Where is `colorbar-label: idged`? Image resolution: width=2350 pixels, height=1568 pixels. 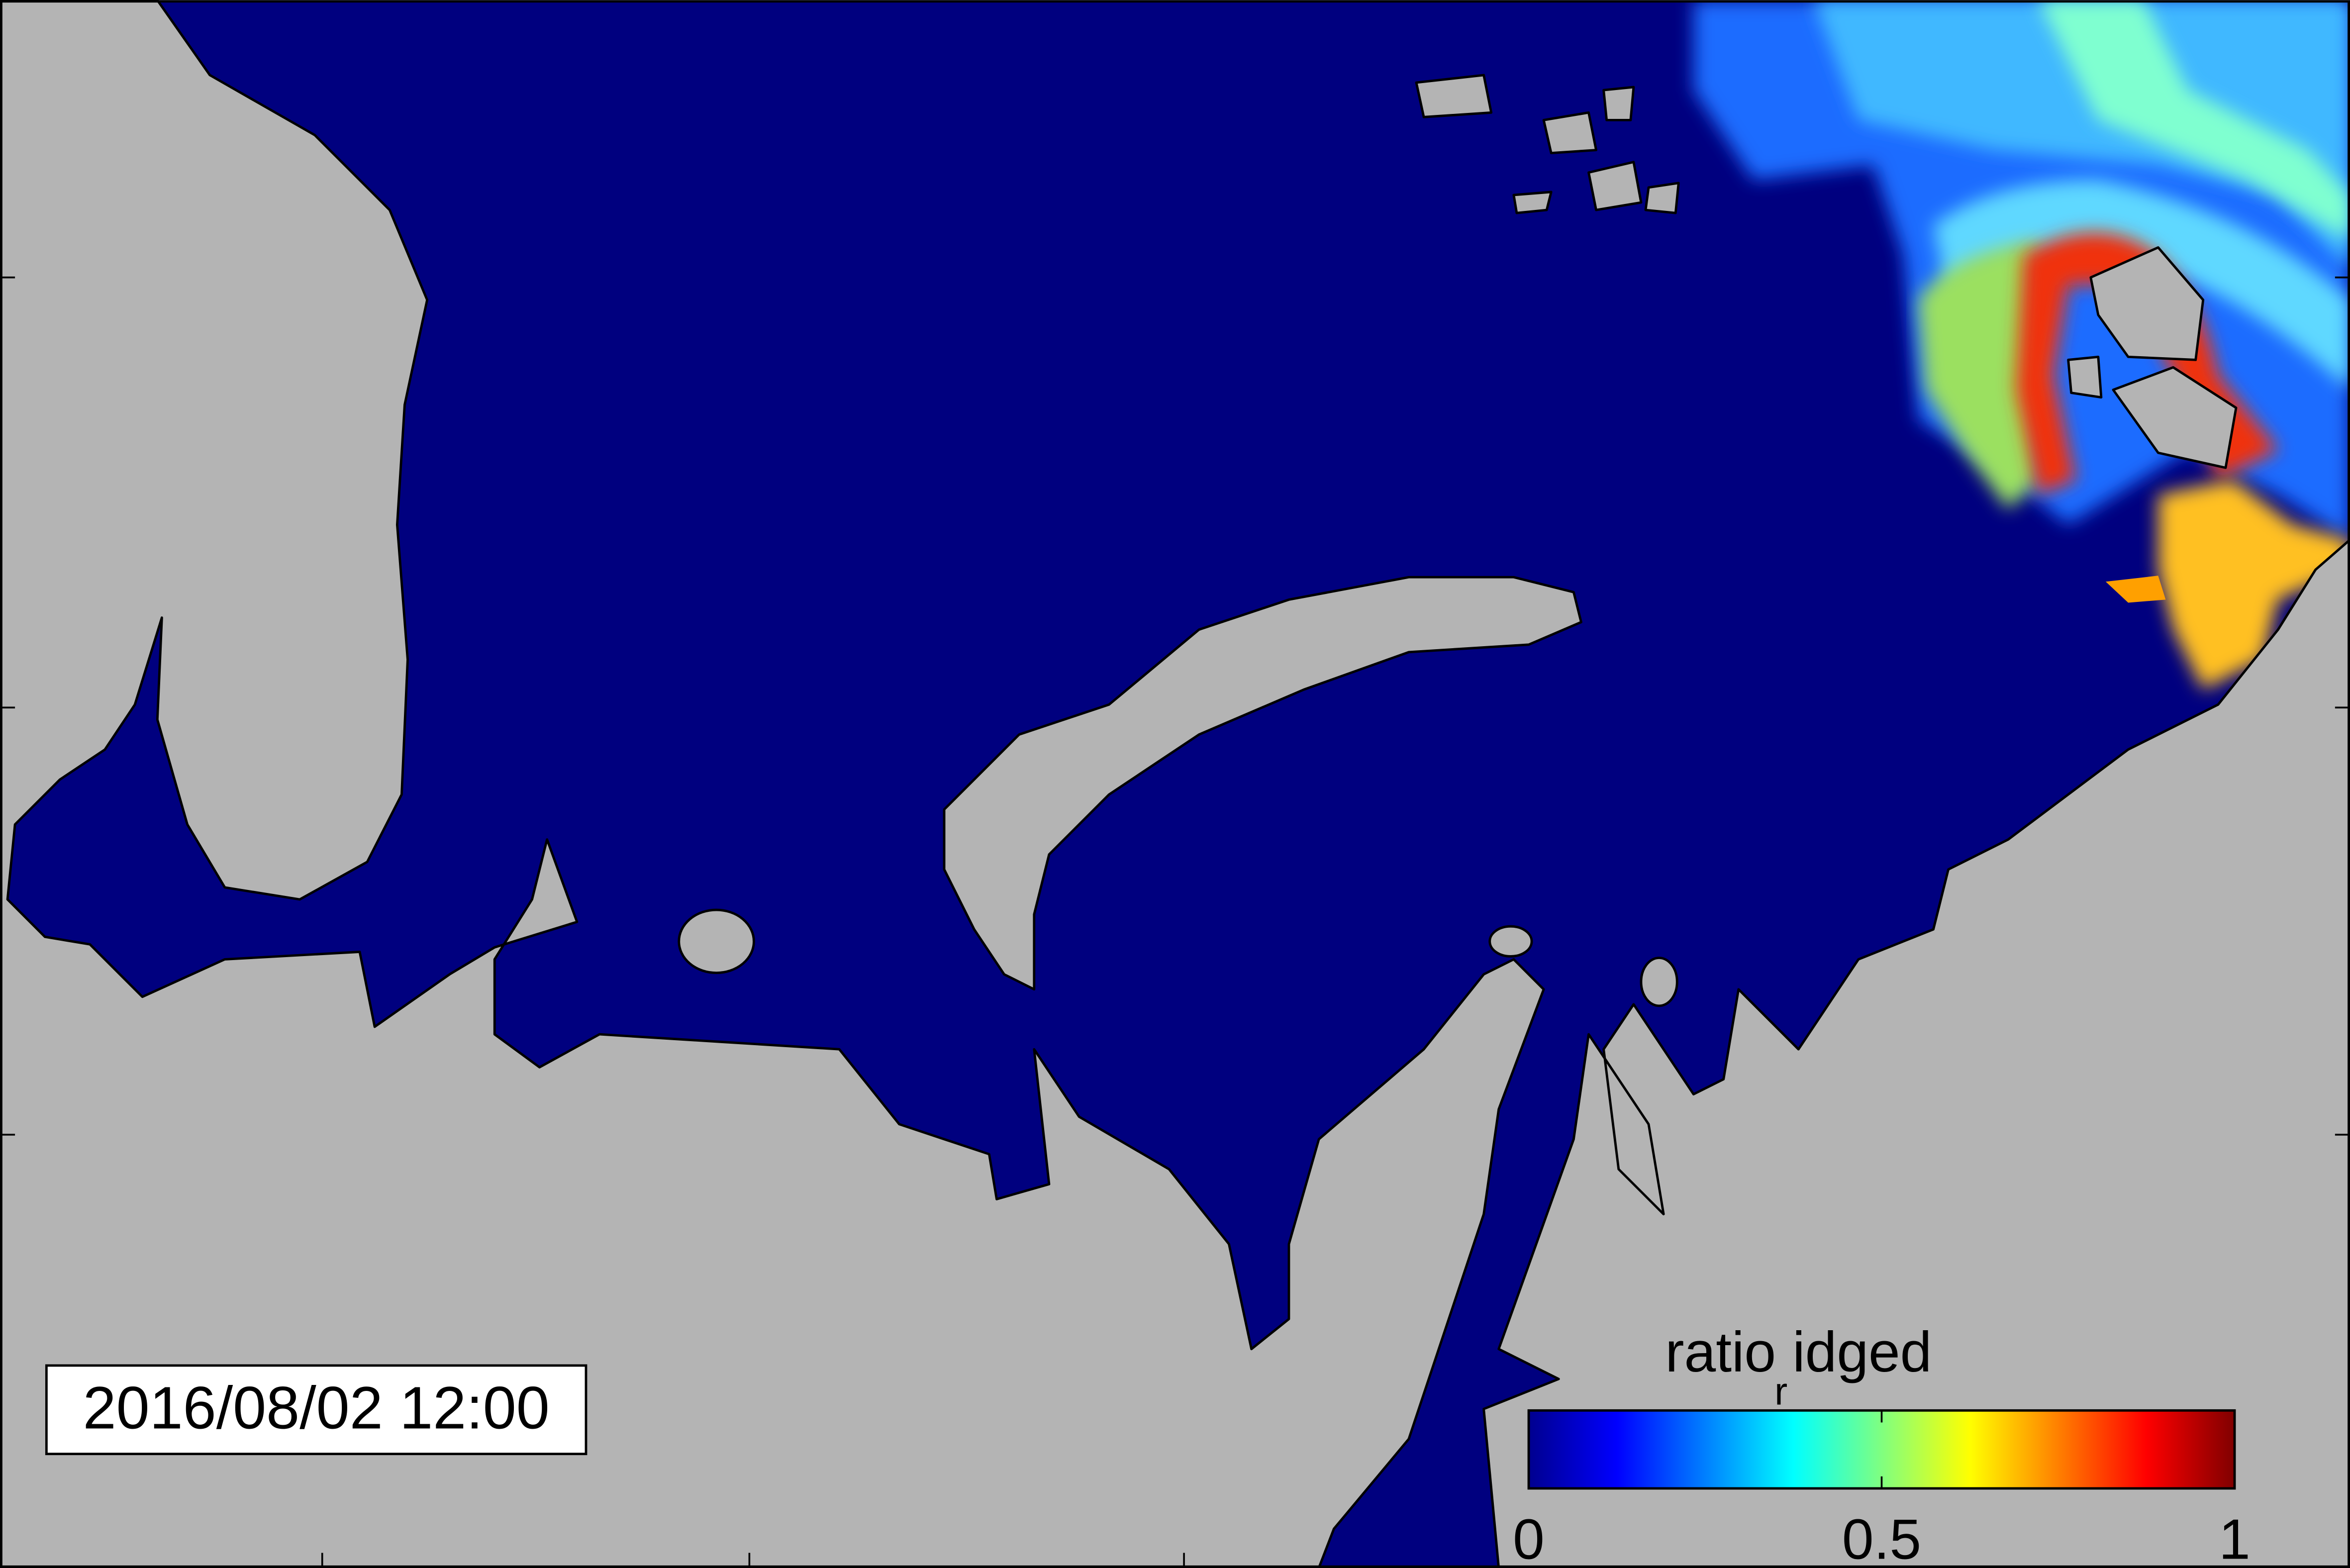
colorbar-label: idged is located at coordinates (1862, 1352).